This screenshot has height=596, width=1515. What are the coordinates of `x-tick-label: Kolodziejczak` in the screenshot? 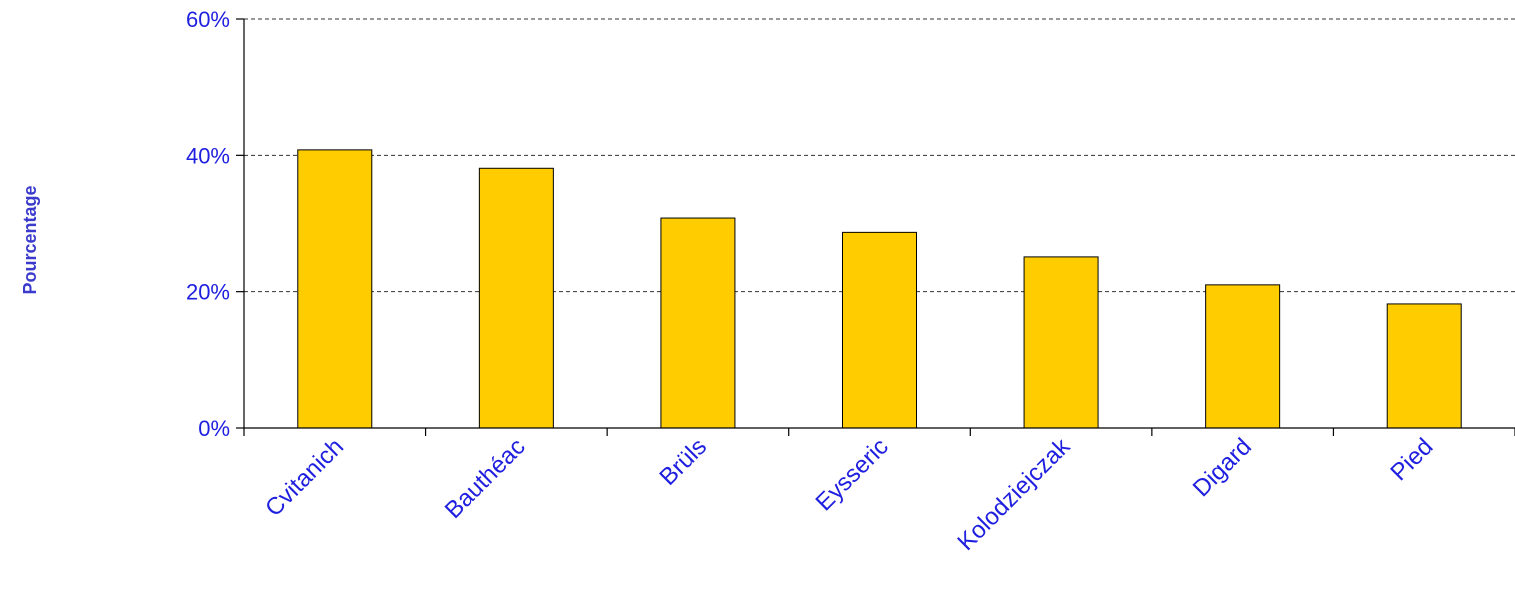 It's located at (1014, 494).